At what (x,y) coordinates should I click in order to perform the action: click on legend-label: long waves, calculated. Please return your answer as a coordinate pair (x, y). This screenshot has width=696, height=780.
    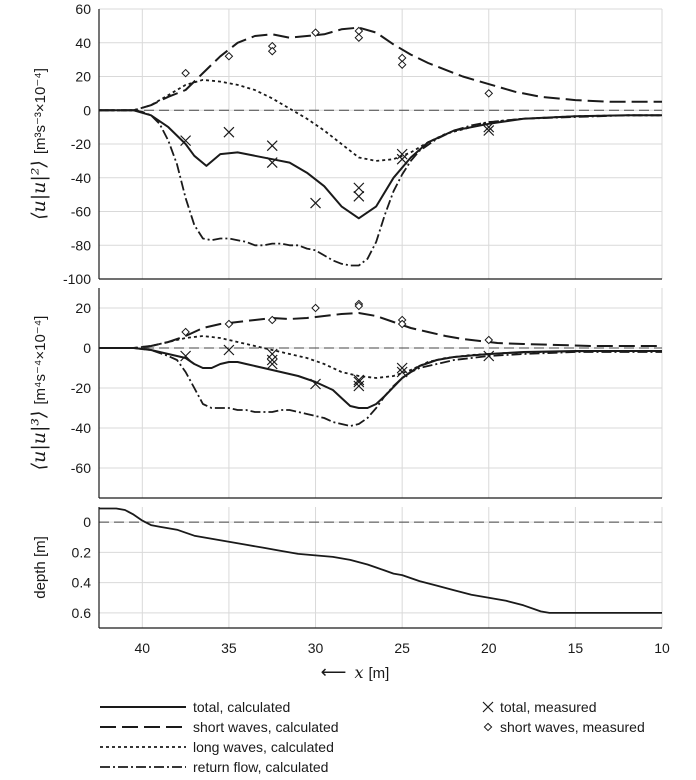
    Looking at the image, I should click on (263, 747).